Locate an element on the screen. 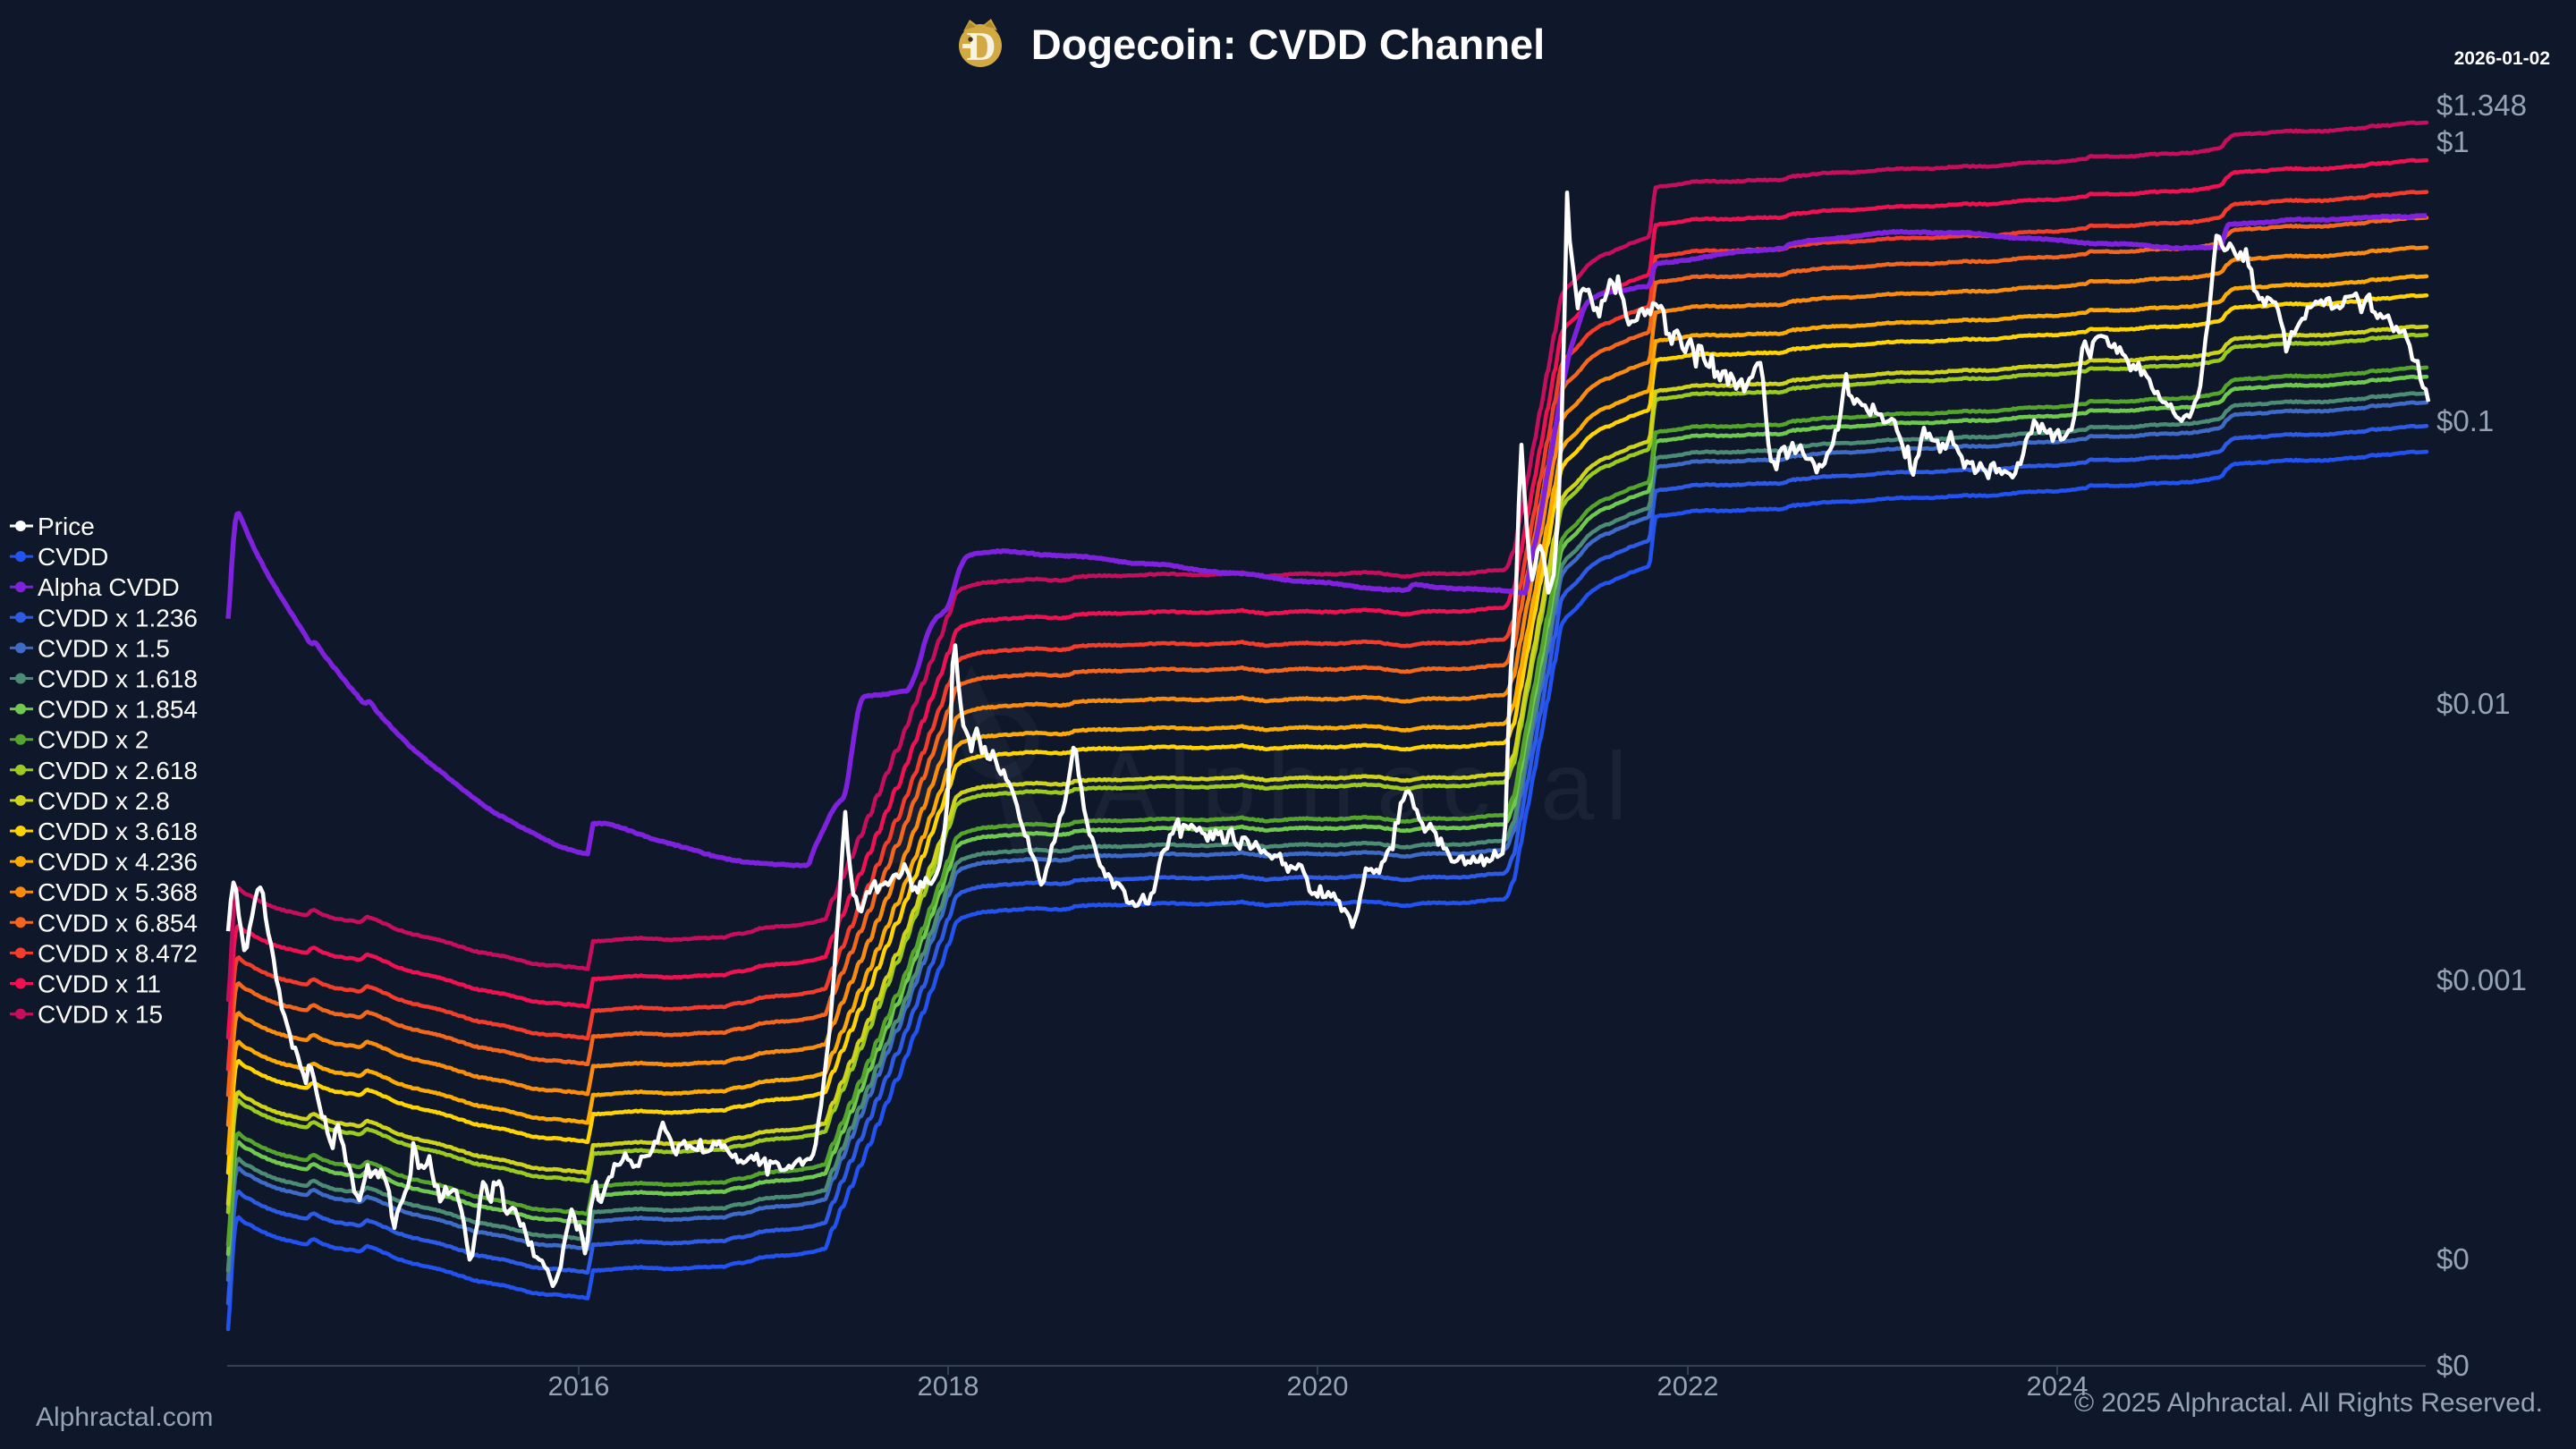 The image size is (2576, 1449). svg-text: $0.001 is located at coordinates (2481, 979).